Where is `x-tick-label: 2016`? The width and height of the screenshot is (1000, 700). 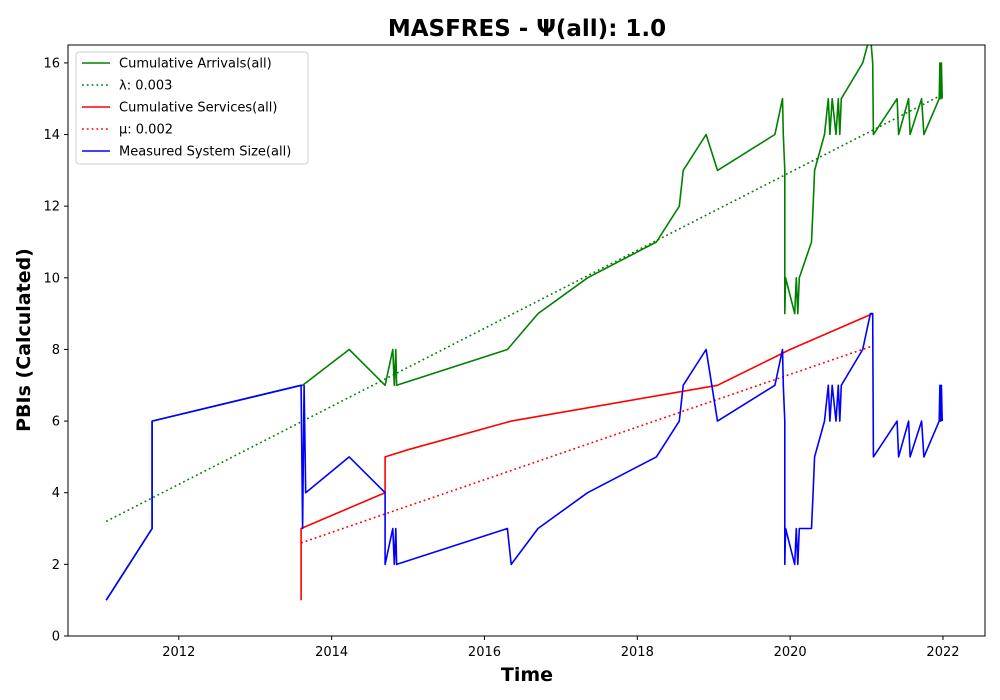
x-tick-label: 2016 is located at coordinates (484, 652).